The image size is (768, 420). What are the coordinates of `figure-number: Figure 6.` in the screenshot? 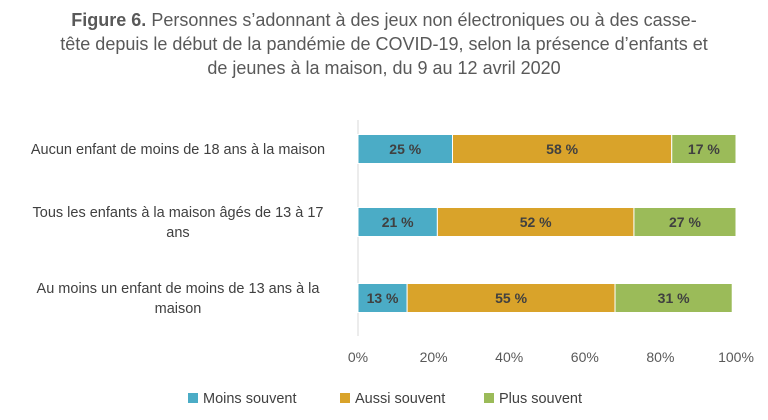 It's located at (109, 20).